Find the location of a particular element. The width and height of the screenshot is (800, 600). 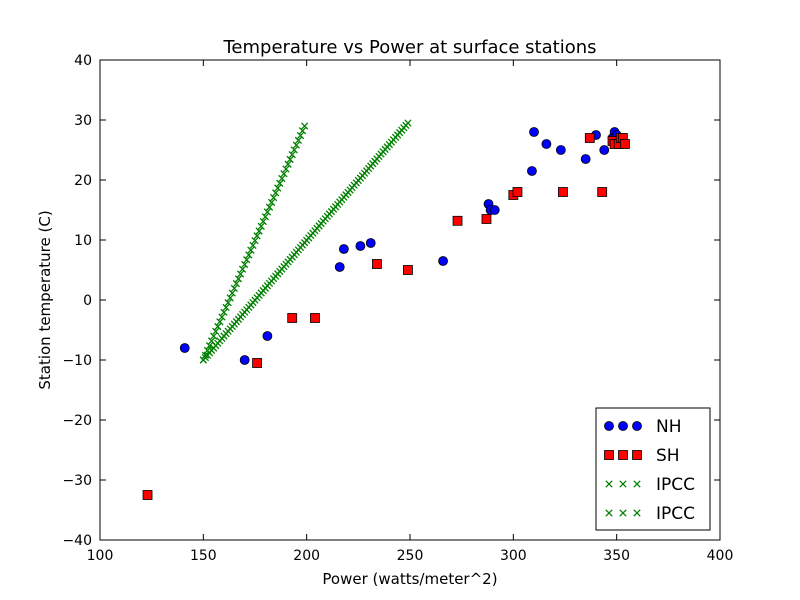

y-tick-label: −40 is located at coordinates (77, 541).